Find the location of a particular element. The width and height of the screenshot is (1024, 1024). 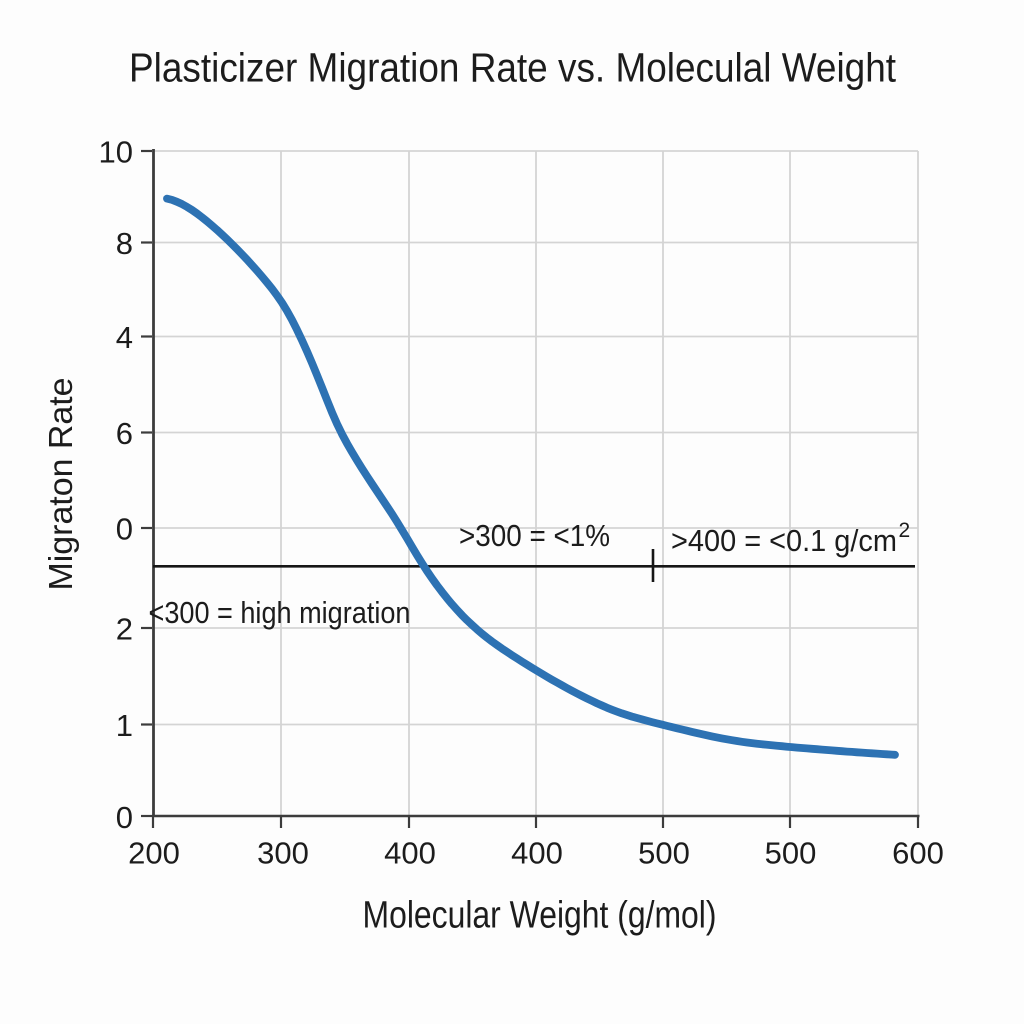

svg-text: 1 is located at coordinates (124, 725).